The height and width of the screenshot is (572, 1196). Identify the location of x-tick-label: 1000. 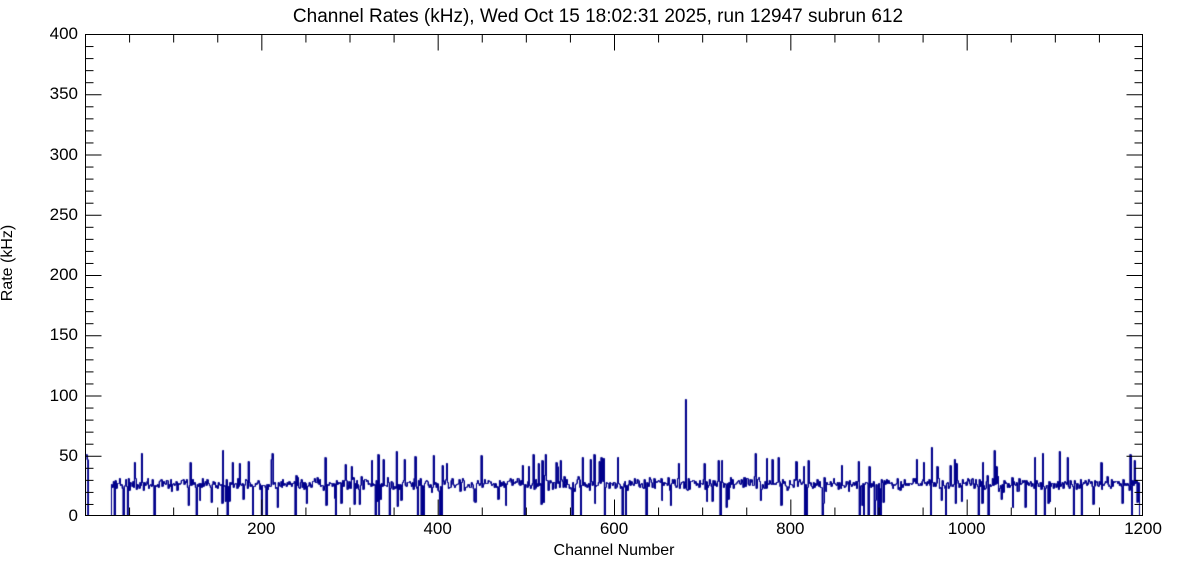
(966, 528).